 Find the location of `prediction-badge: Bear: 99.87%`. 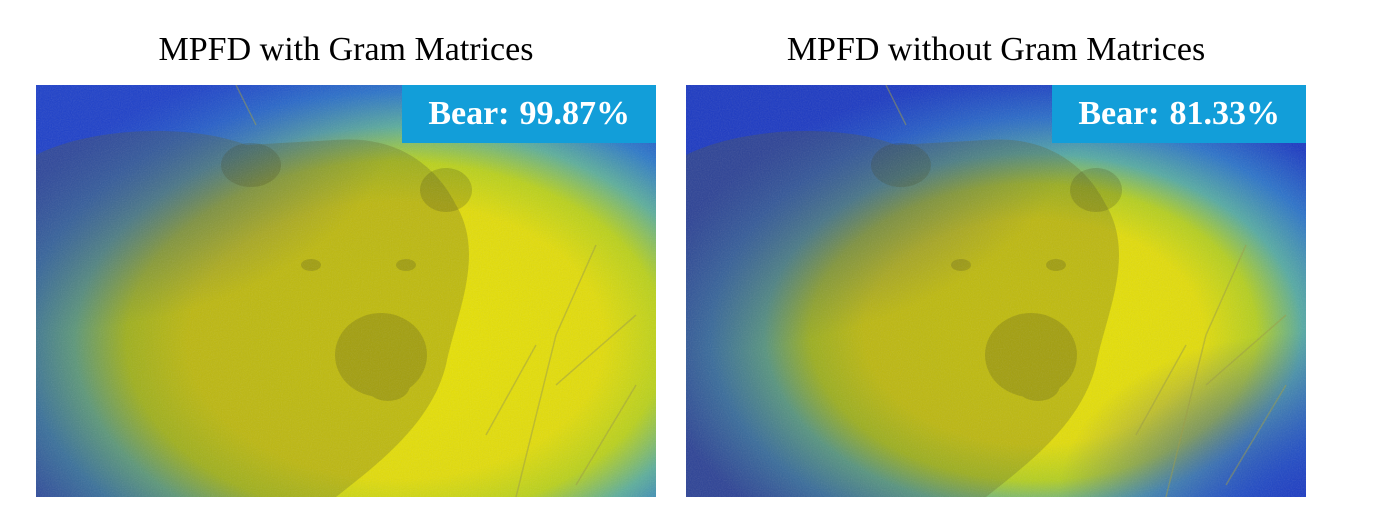

prediction-badge: Bear: 99.87% is located at coordinates (529, 114).